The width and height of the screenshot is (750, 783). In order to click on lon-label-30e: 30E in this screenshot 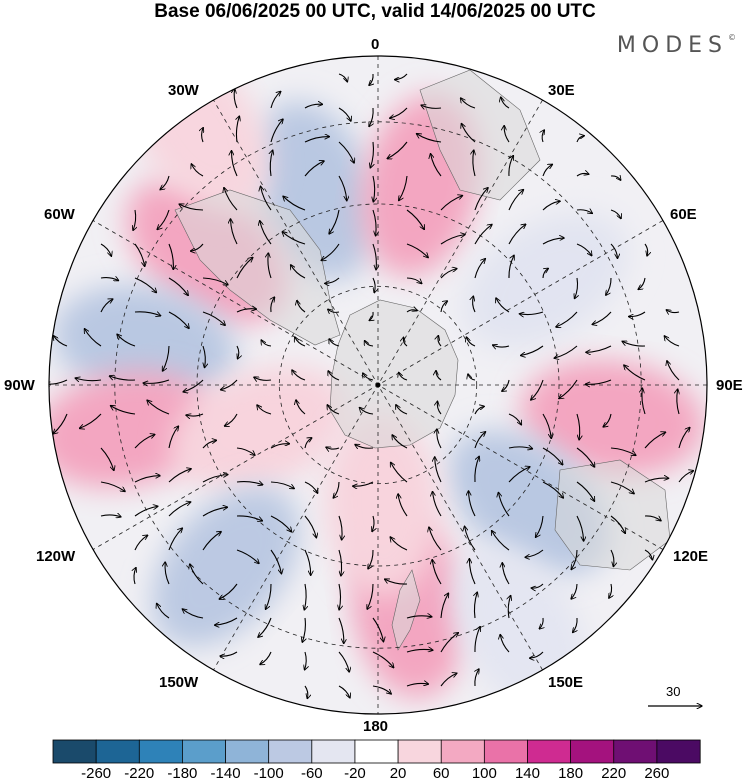, I will do `click(561, 90)`.